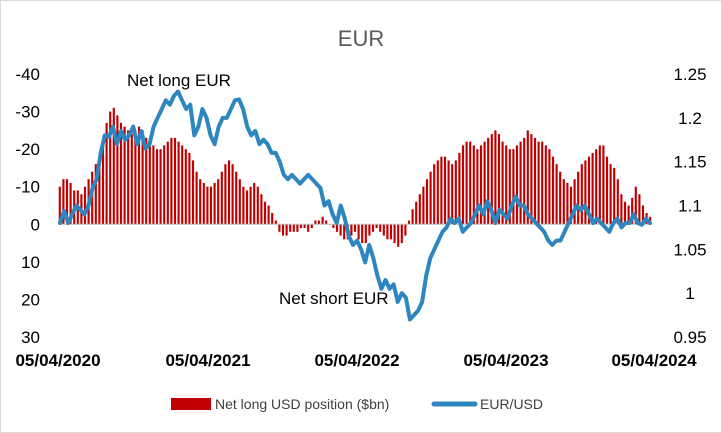 Image resolution: width=722 pixels, height=433 pixels. I want to click on legend-label-line: EUR/USD, so click(511, 404).